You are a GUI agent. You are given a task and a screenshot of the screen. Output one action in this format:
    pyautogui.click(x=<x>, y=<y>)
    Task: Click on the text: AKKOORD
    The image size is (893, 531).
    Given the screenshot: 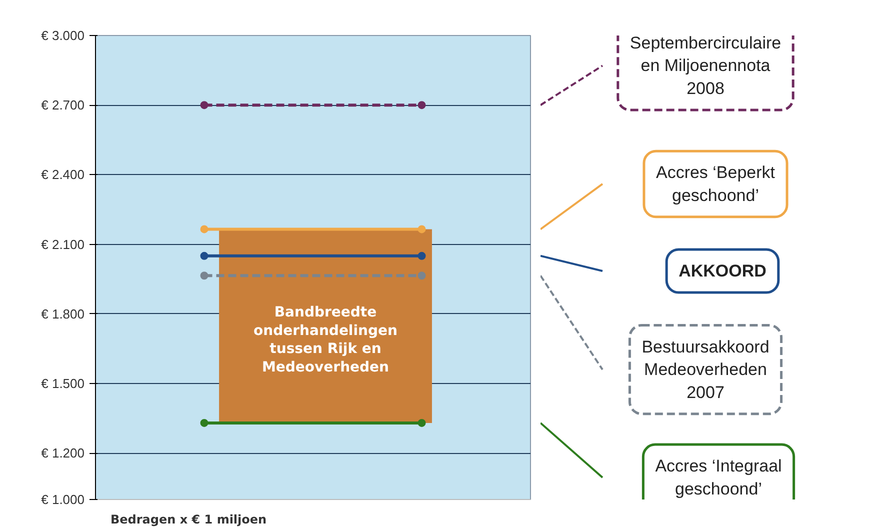 What is the action you would take?
    pyautogui.click(x=722, y=270)
    